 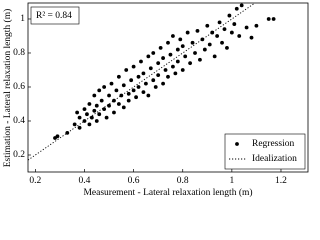 What do you see at coordinates (281, 181) in the screenshot?
I see `x-tick-label: 1.2` at bounding box center [281, 181].